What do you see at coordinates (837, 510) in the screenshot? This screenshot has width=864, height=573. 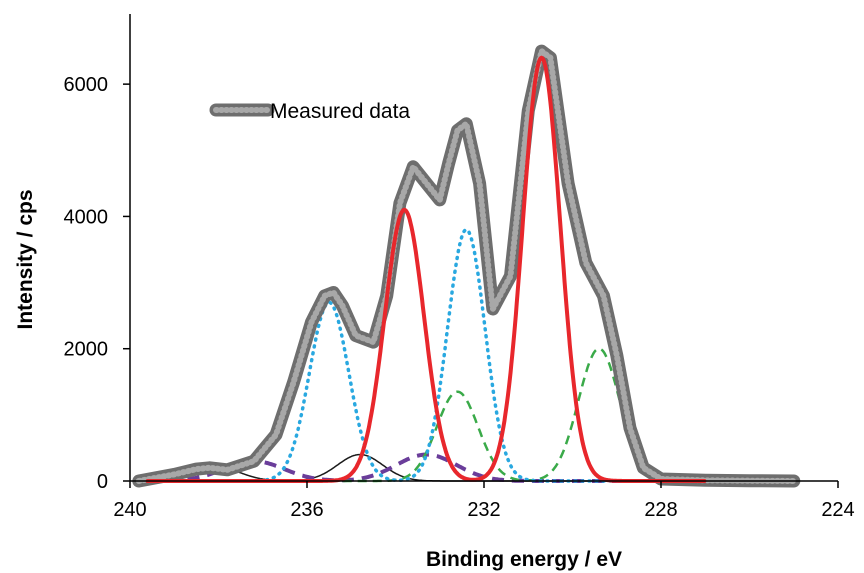 I see `x-tick-label: 224` at bounding box center [837, 510].